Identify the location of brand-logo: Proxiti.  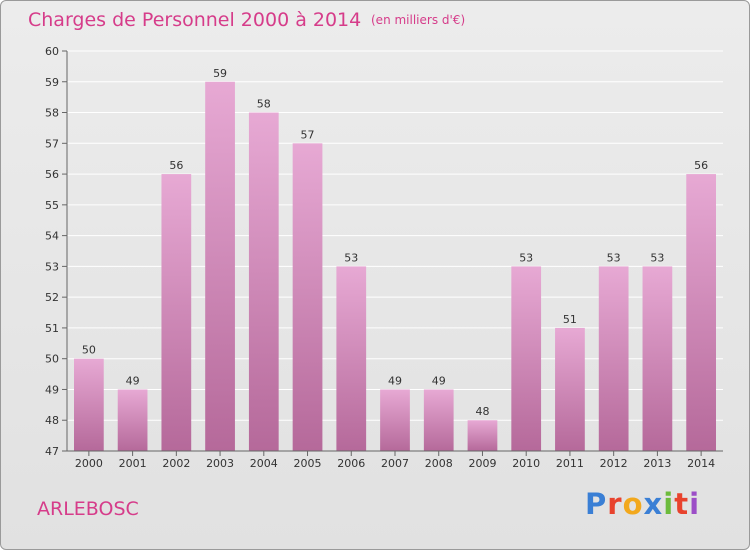
(642, 504).